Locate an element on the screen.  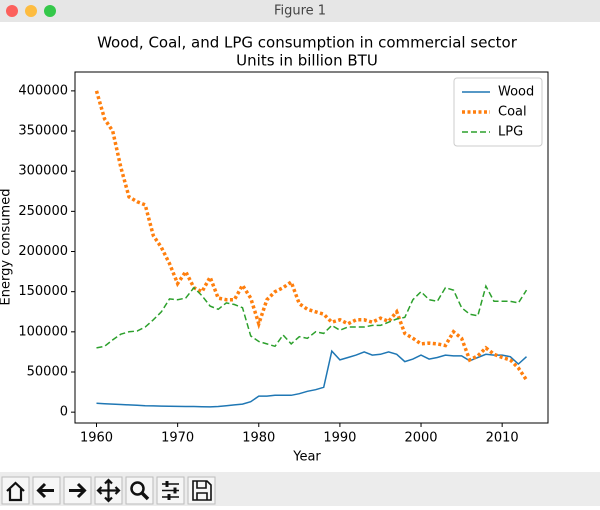
y-tick-label: 400000 is located at coordinates (43, 90).